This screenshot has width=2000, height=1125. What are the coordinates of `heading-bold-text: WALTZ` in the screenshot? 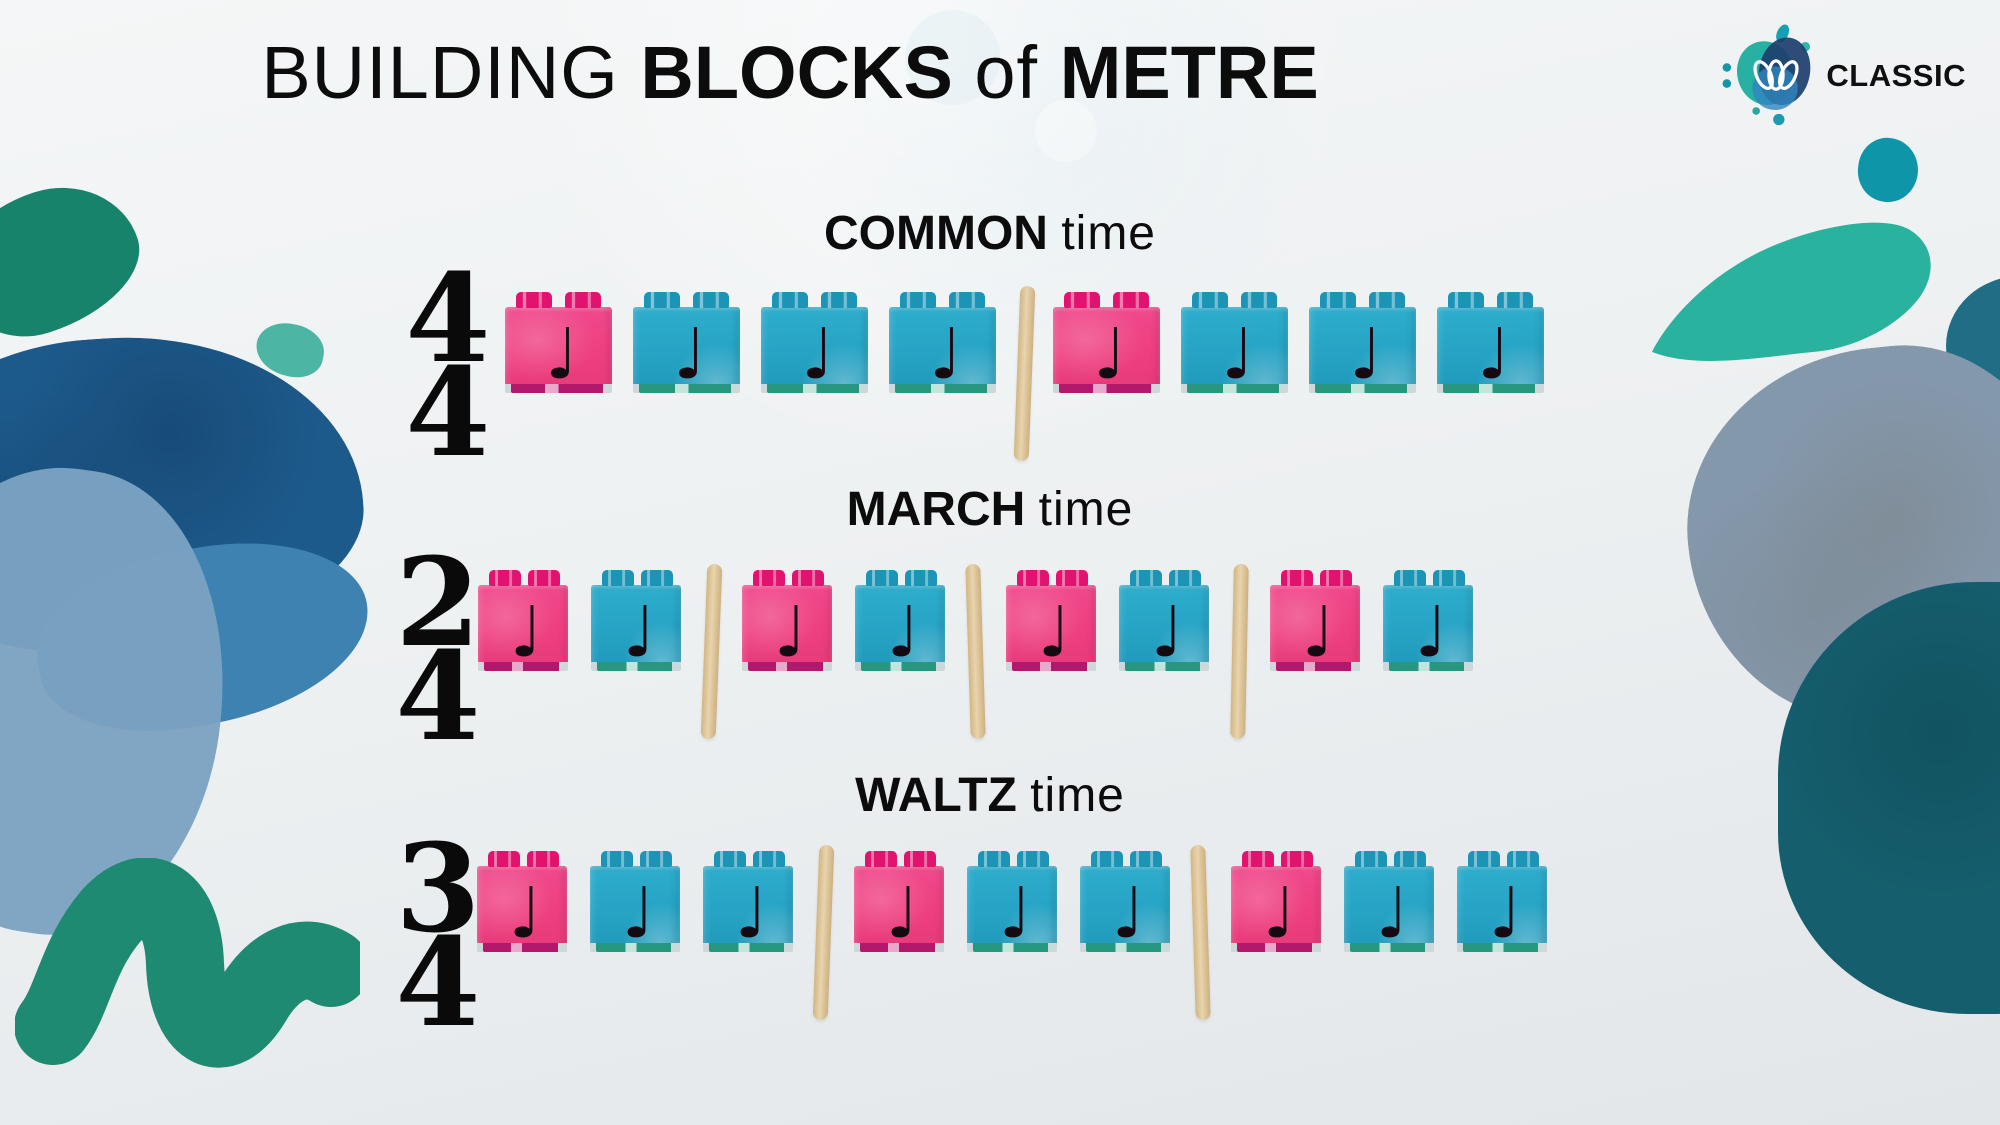 It's located at (936, 795).